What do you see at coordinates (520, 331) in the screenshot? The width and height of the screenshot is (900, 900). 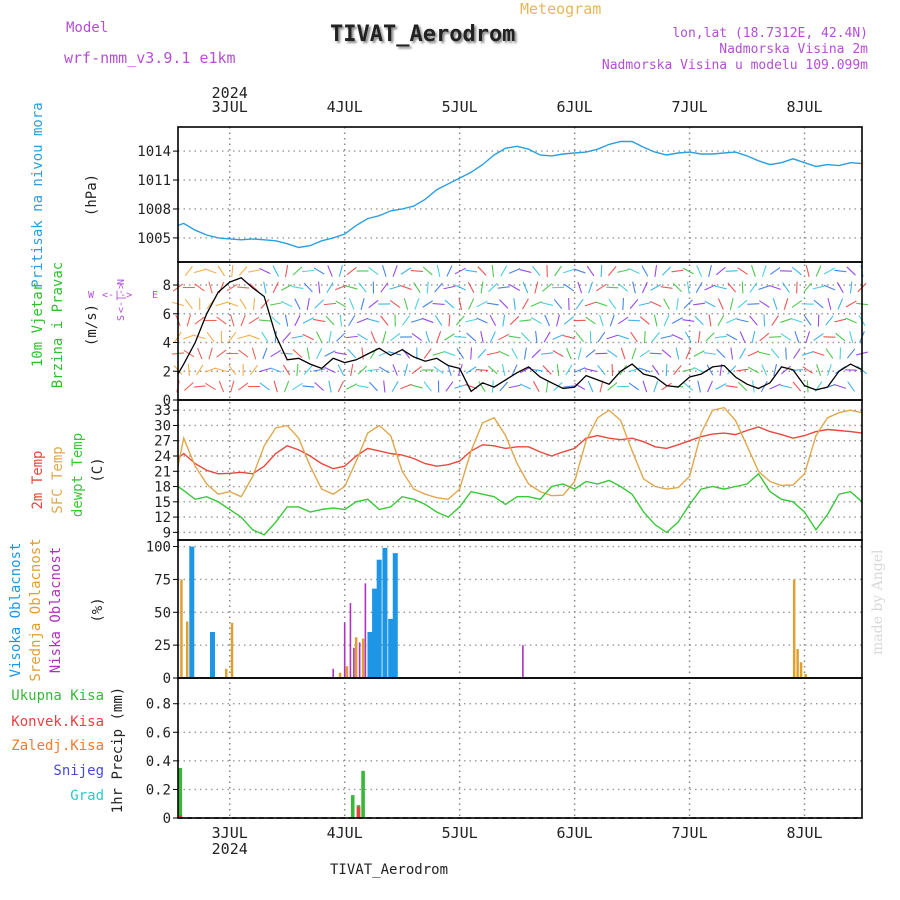 I see `panel-frame` at bounding box center [520, 331].